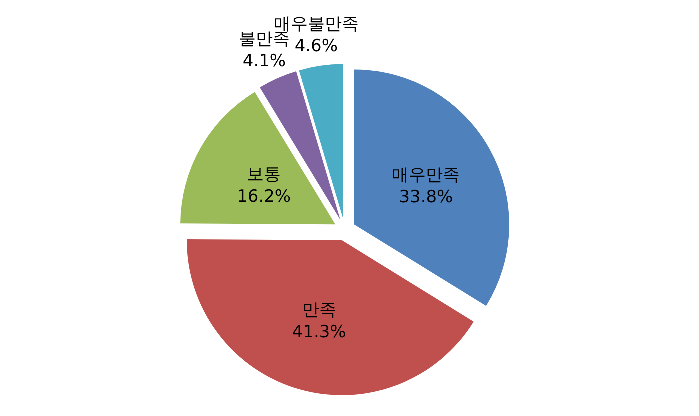 The image size is (699, 416). Describe the element at coordinates (426, 198) in the screenshot. I see `data-label: 33.8%` at that location.